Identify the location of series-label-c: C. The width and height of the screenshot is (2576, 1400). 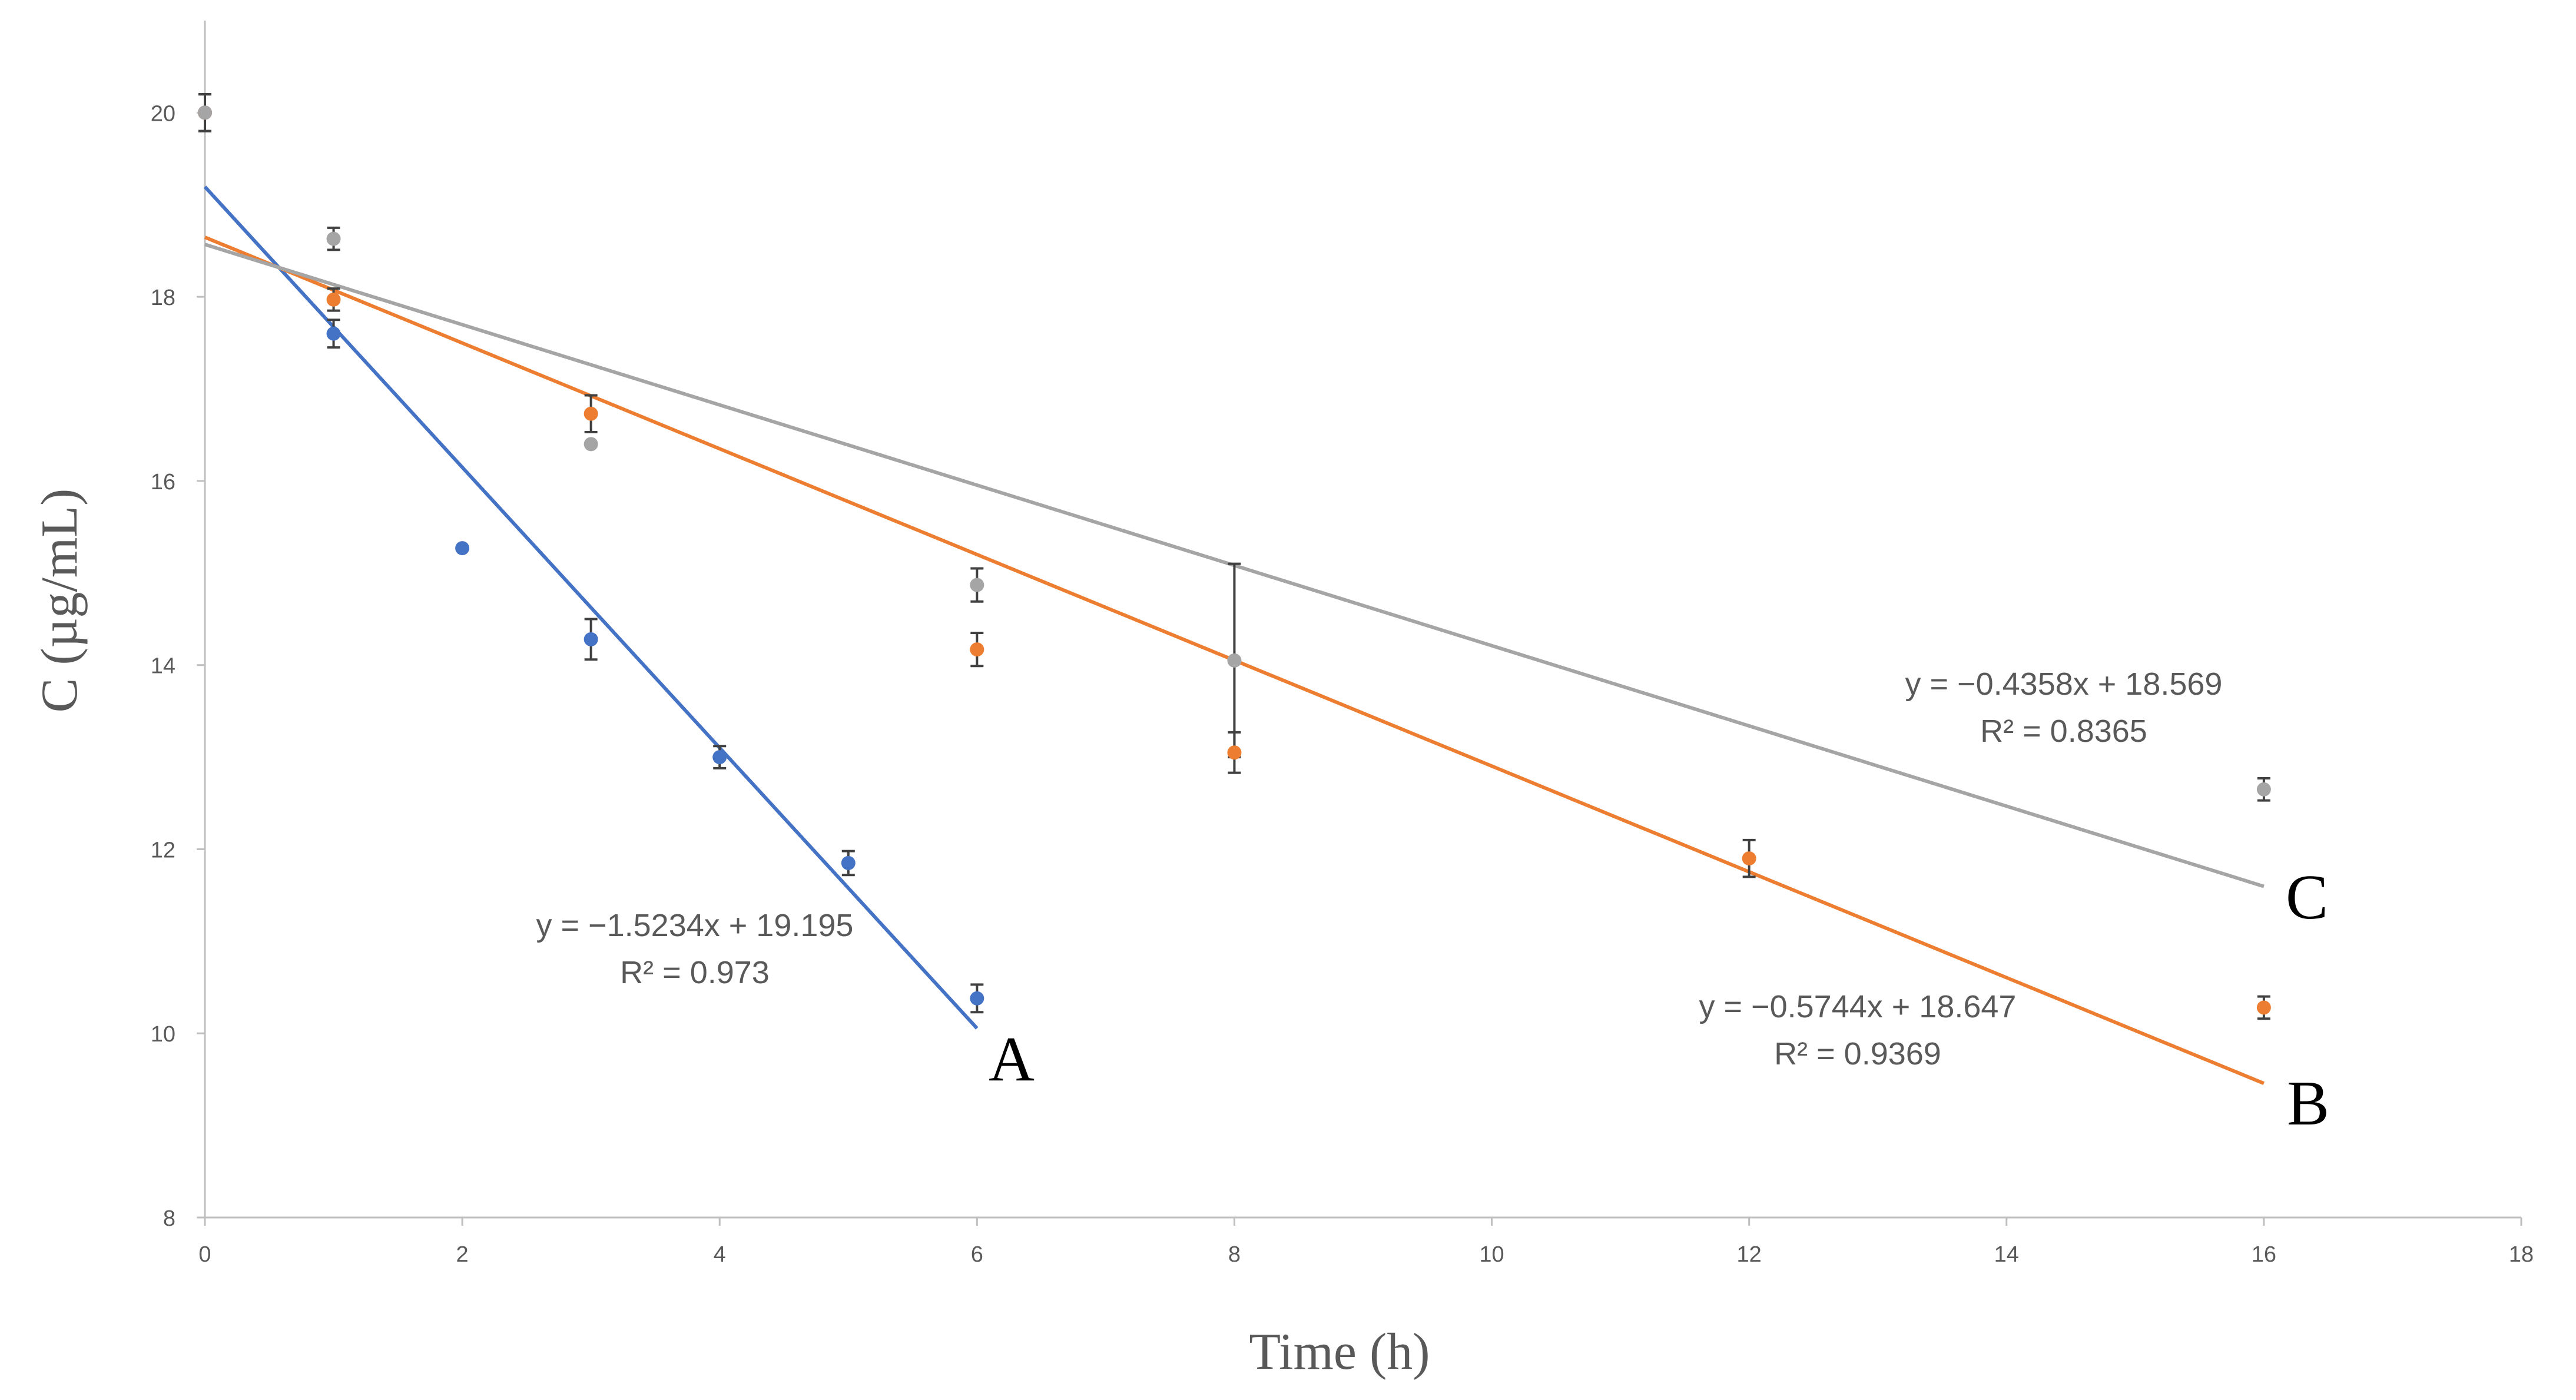
(2307, 897).